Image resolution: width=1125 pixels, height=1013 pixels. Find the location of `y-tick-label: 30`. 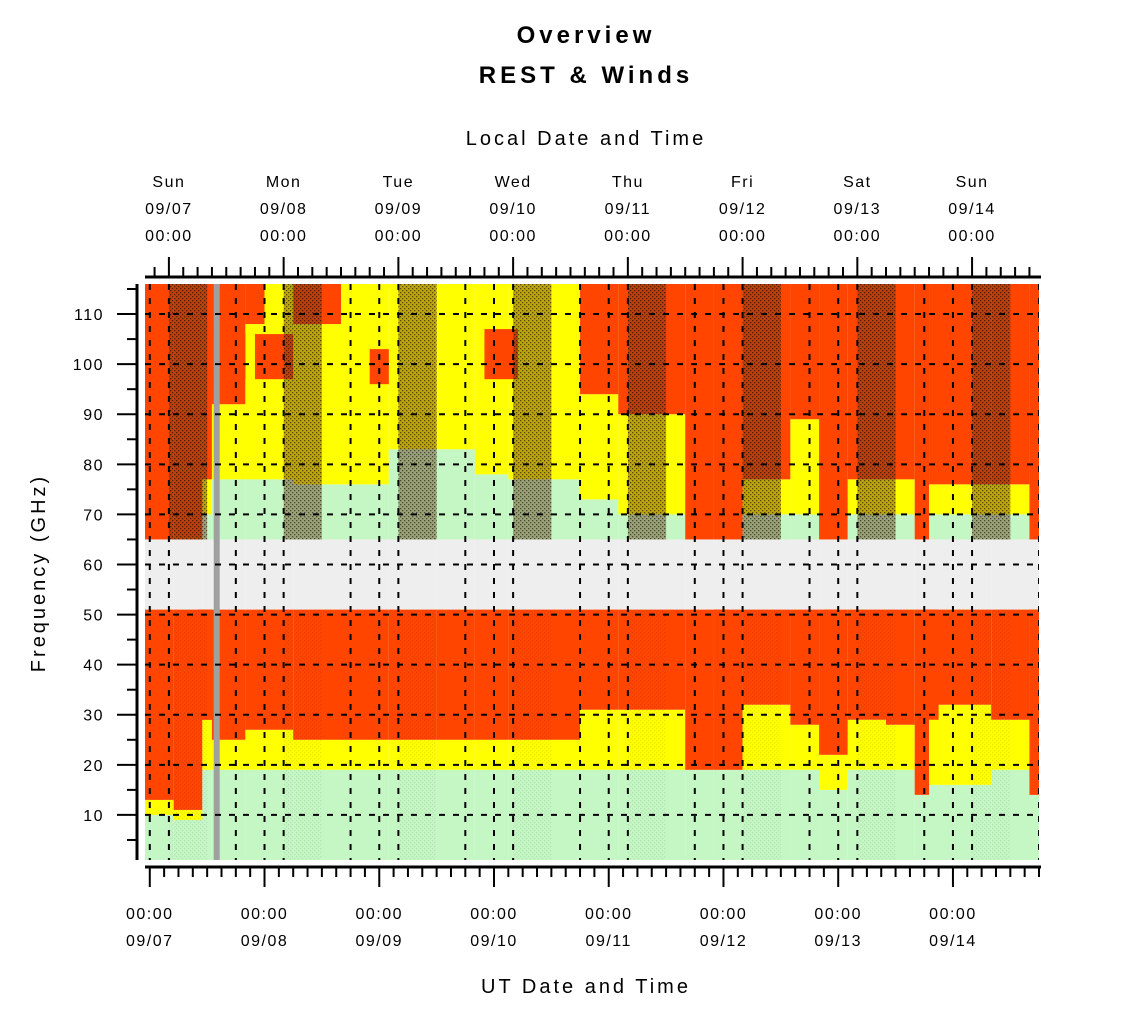

y-tick-label: 30 is located at coordinates (93, 716).